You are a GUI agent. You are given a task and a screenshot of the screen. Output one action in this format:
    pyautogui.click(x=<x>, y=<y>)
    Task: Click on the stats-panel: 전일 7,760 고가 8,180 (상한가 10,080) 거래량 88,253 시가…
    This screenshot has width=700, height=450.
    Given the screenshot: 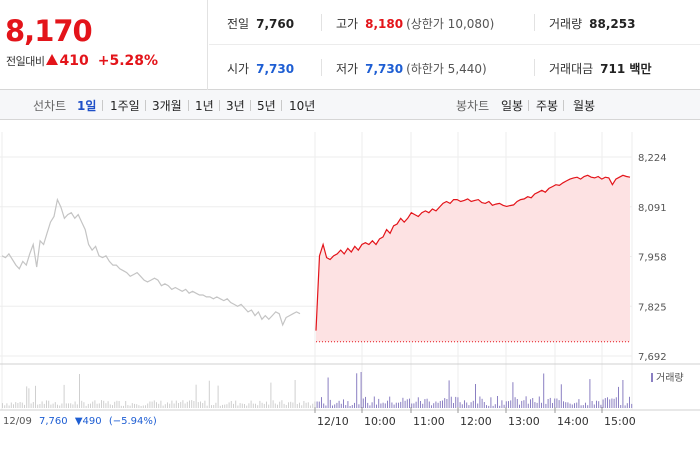 What is the action you would take?
    pyautogui.click(x=454, y=45)
    